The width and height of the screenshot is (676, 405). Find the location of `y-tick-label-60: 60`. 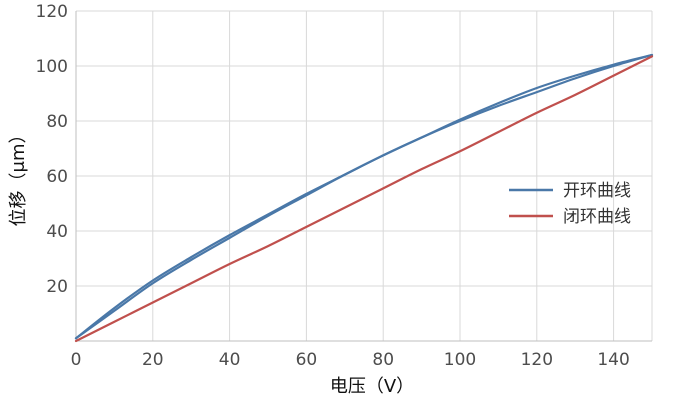

y-tick-label-60: 60 is located at coordinates (57, 177).